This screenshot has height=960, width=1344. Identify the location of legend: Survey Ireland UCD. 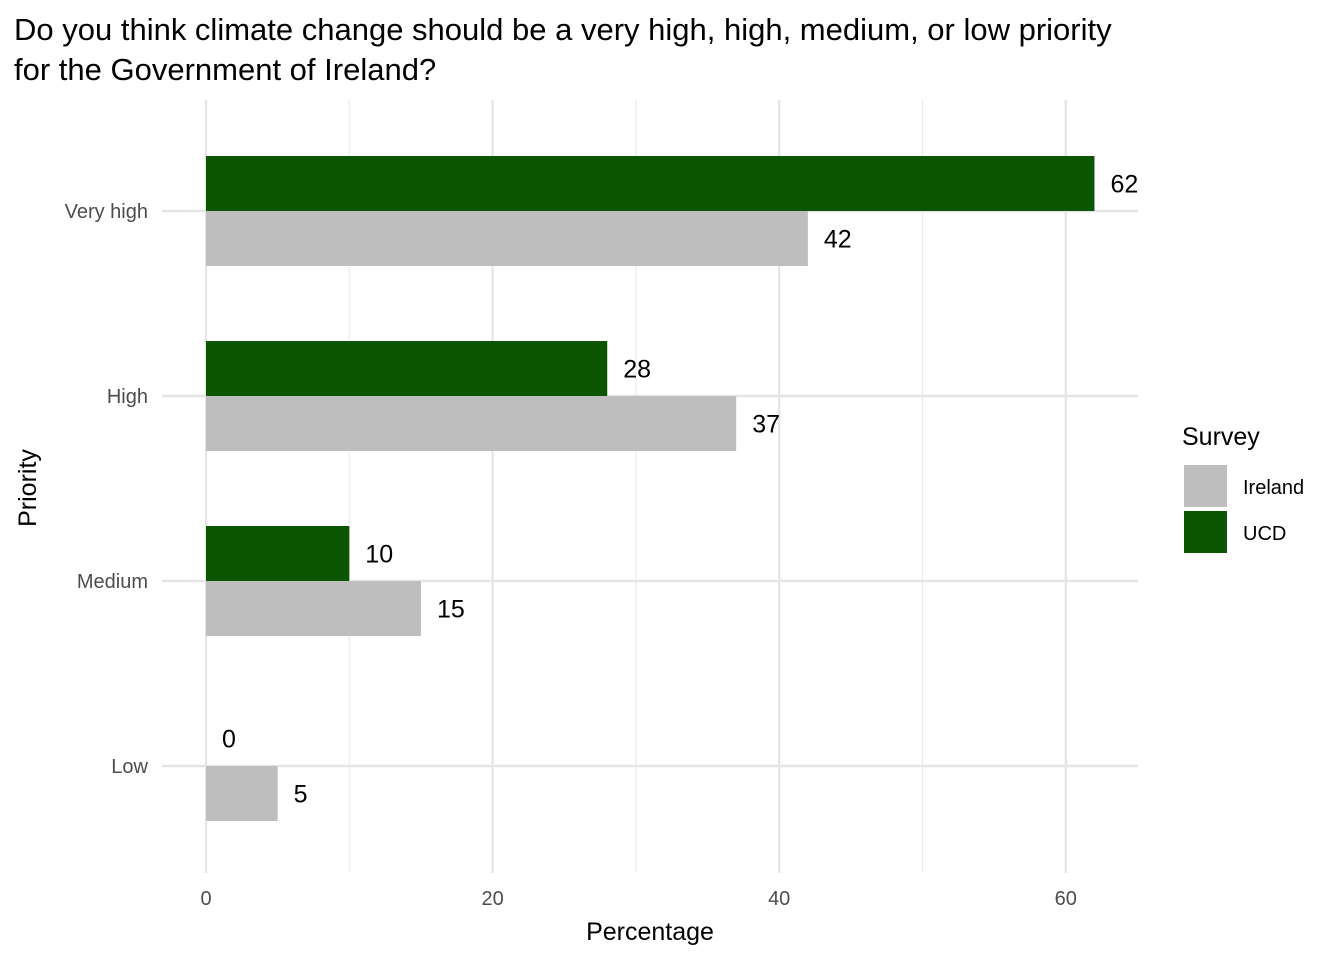
(1243, 488).